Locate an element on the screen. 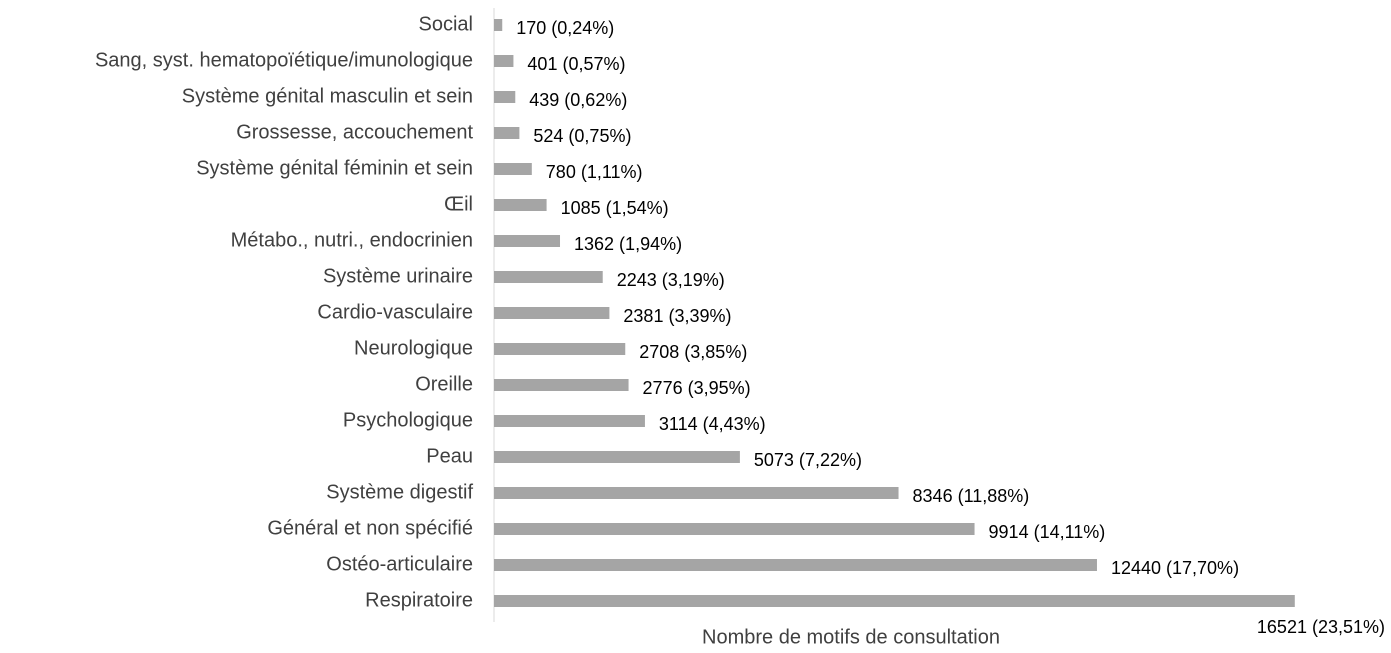 This screenshot has height=653, width=1391. y-tick-label: Oreille is located at coordinates (444, 384).